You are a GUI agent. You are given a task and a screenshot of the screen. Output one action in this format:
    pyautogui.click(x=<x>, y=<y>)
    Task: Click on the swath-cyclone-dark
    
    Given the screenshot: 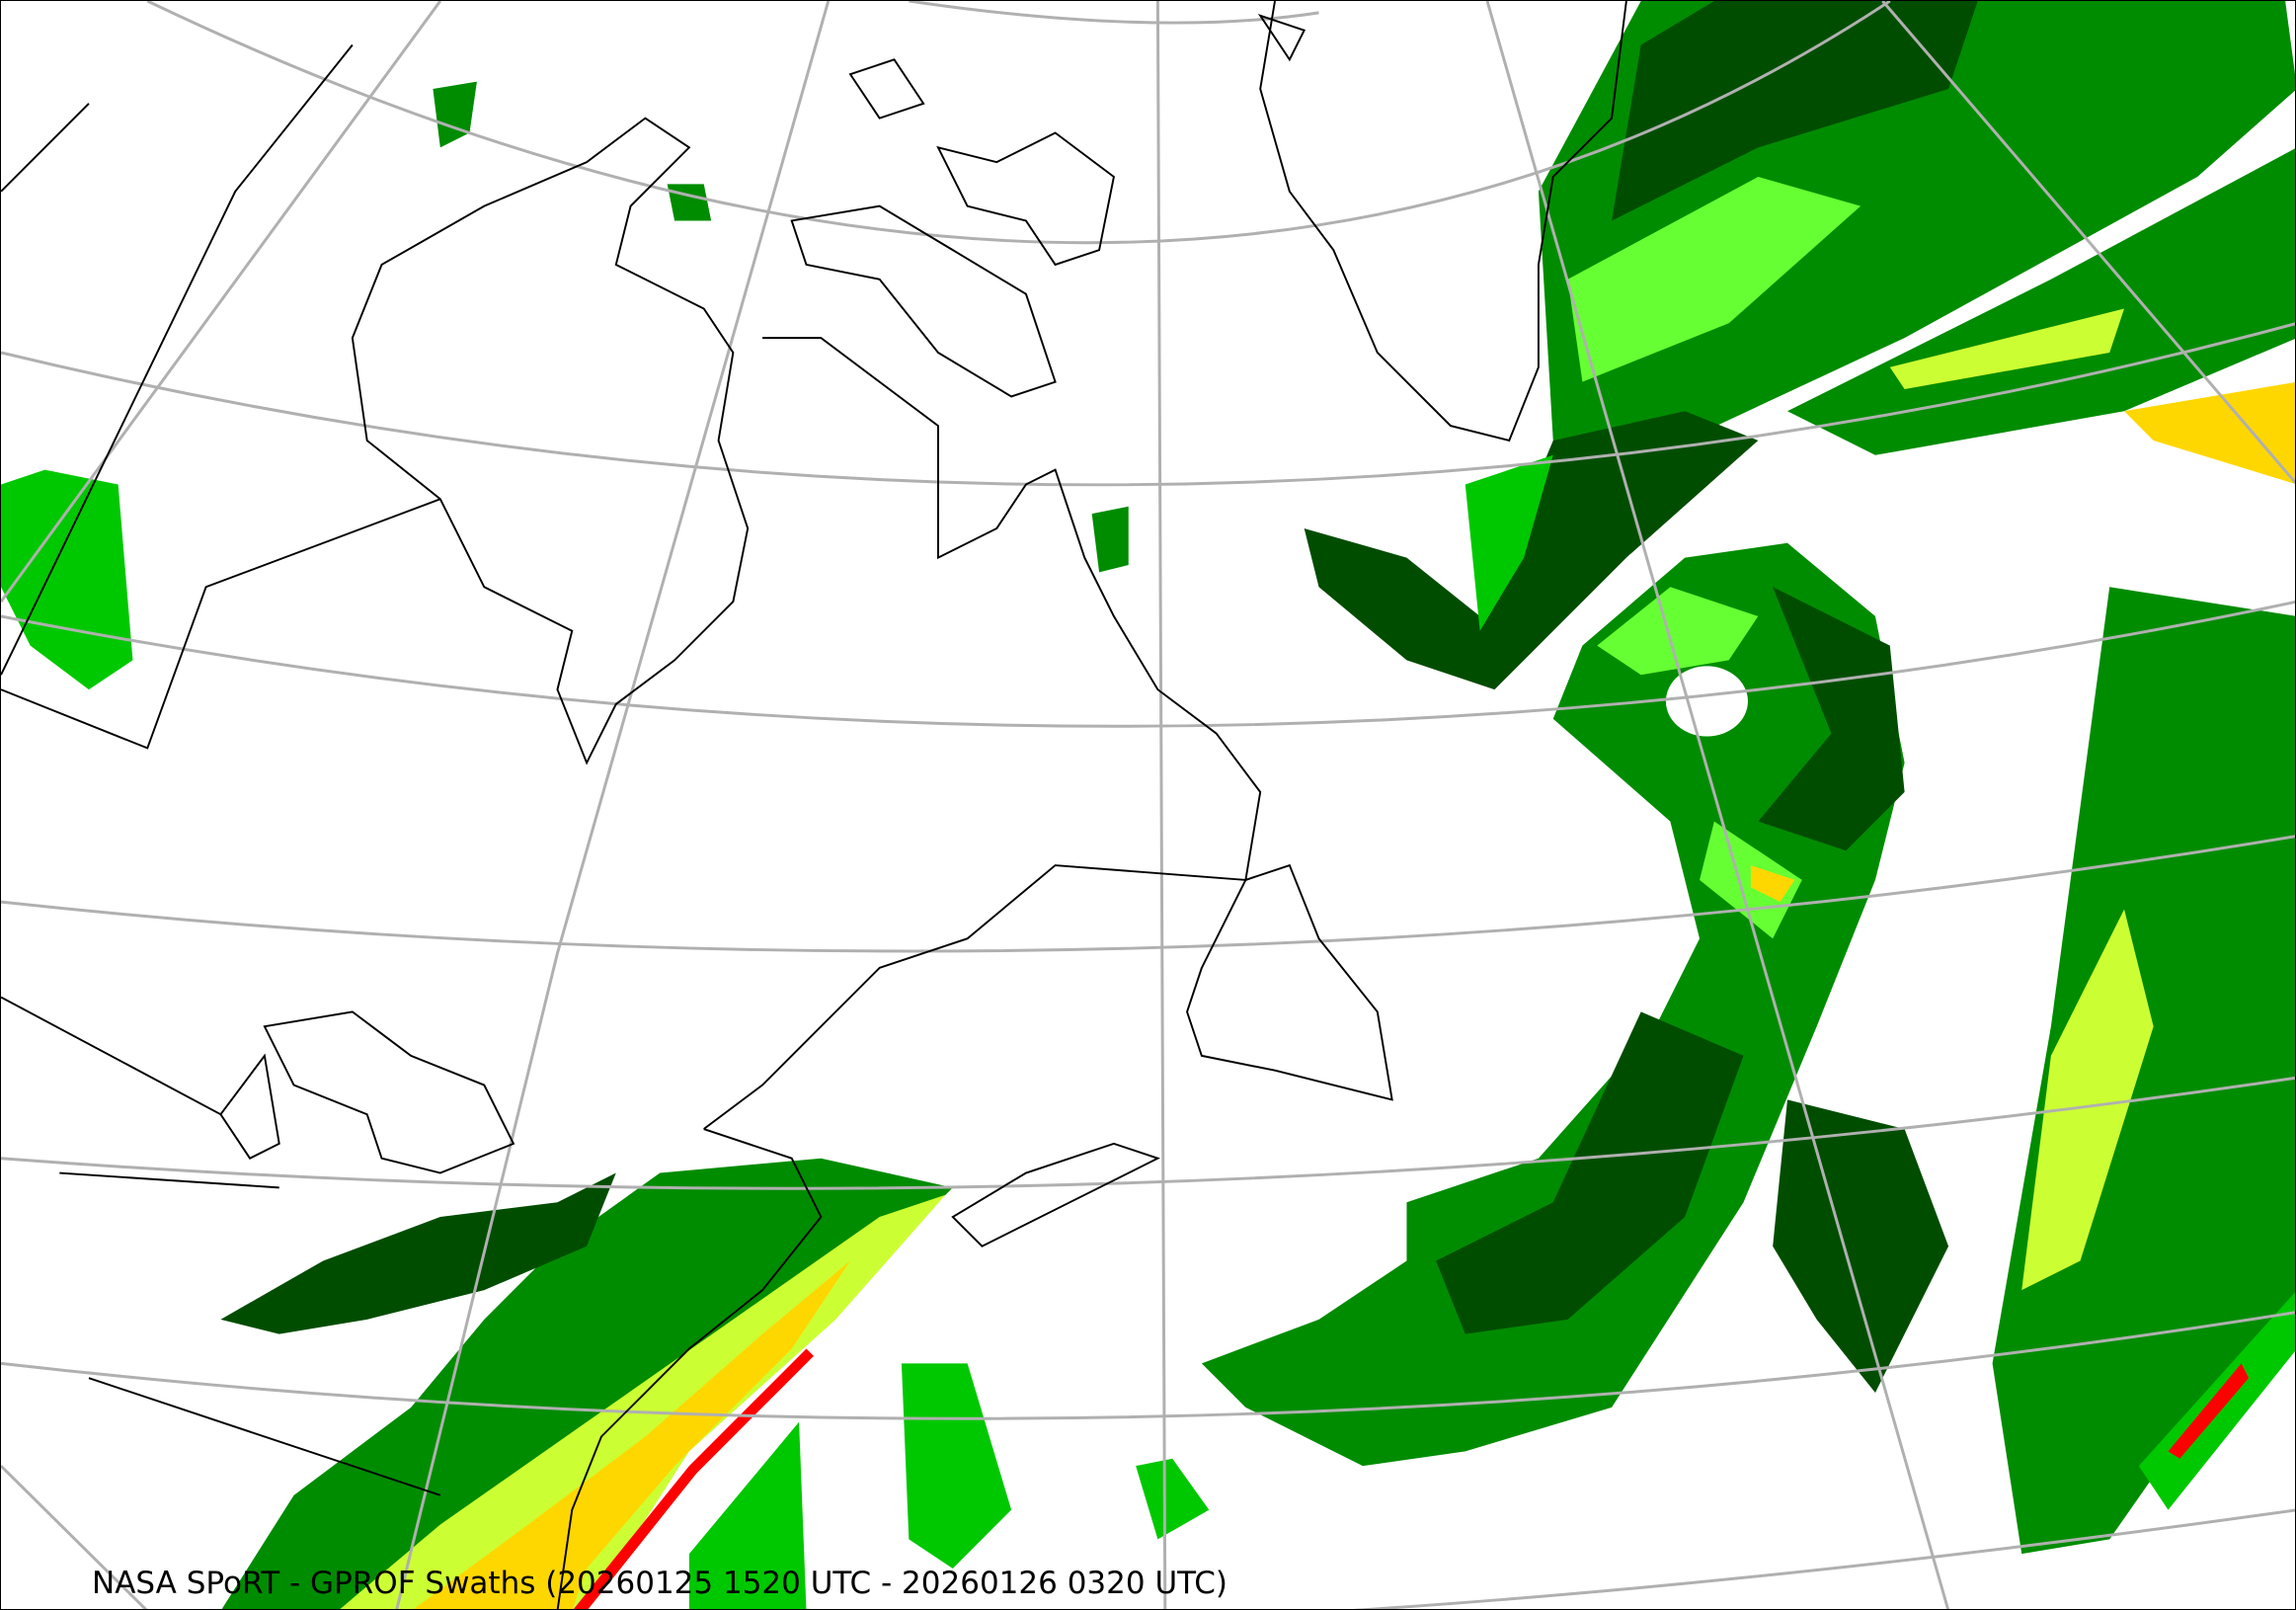 What is the action you would take?
    pyautogui.click(x=1671, y=960)
    